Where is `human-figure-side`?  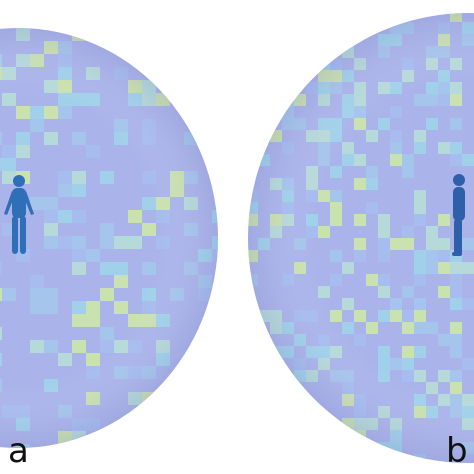 human-figure-side is located at coordinates (458, 215).